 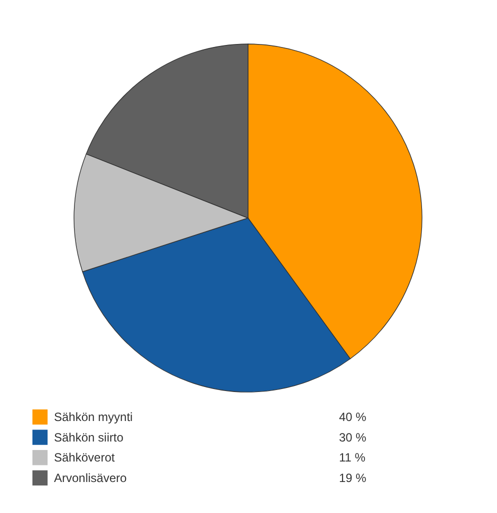 What do you see at coordinates (353, 437) in the screenshot?
I see `data-label: 30 %` at bounding box center [353, 437].